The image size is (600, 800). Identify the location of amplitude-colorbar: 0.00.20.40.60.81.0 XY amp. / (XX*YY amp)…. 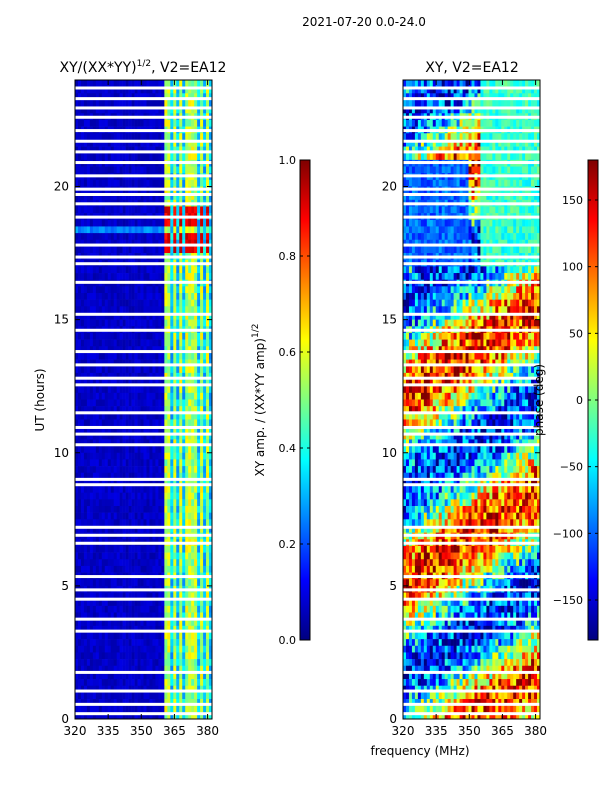
(281, 400).